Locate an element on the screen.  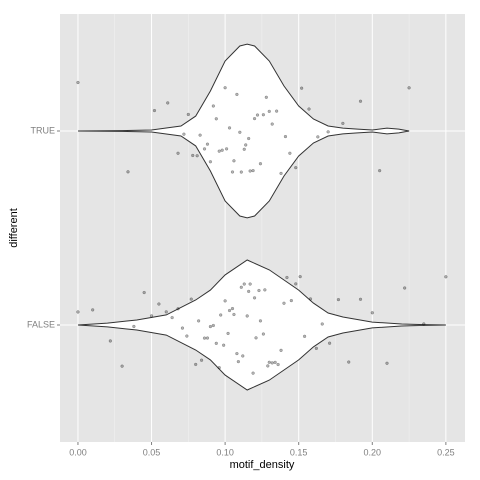
x-tick-label: 0.05 is located at coordinates (152, 452).